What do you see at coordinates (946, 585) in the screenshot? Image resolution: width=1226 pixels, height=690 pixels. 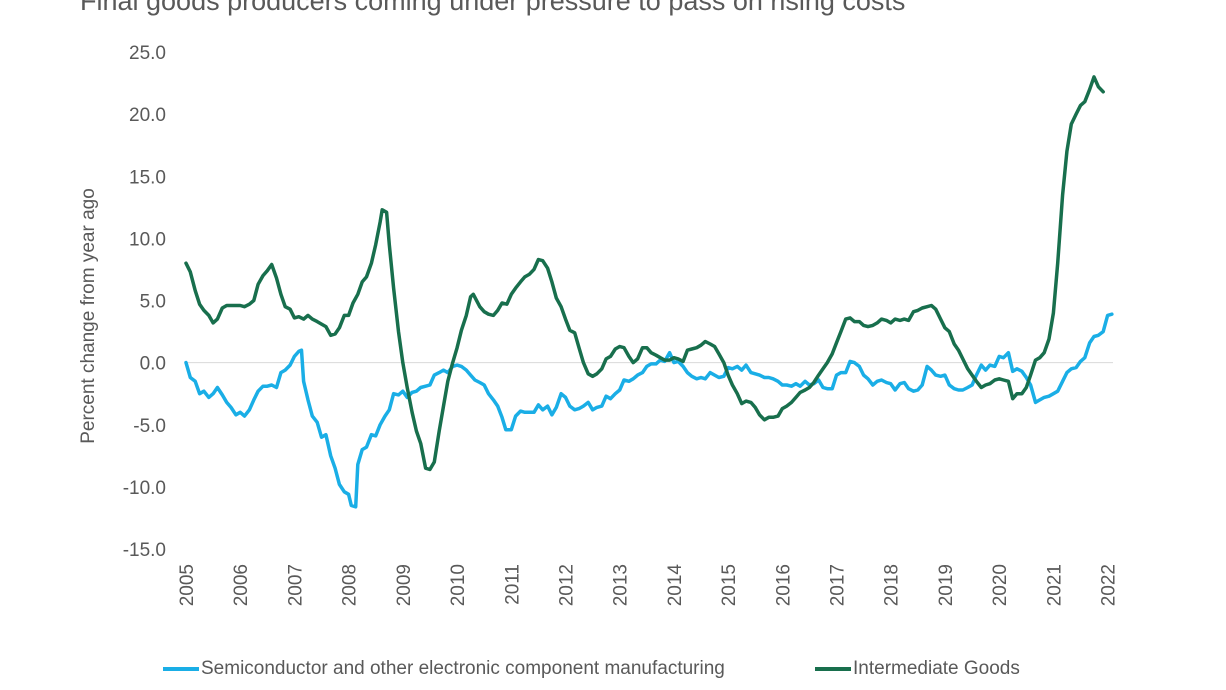 I see `x-tick-label: 2019` at bounding box center [946, 585].